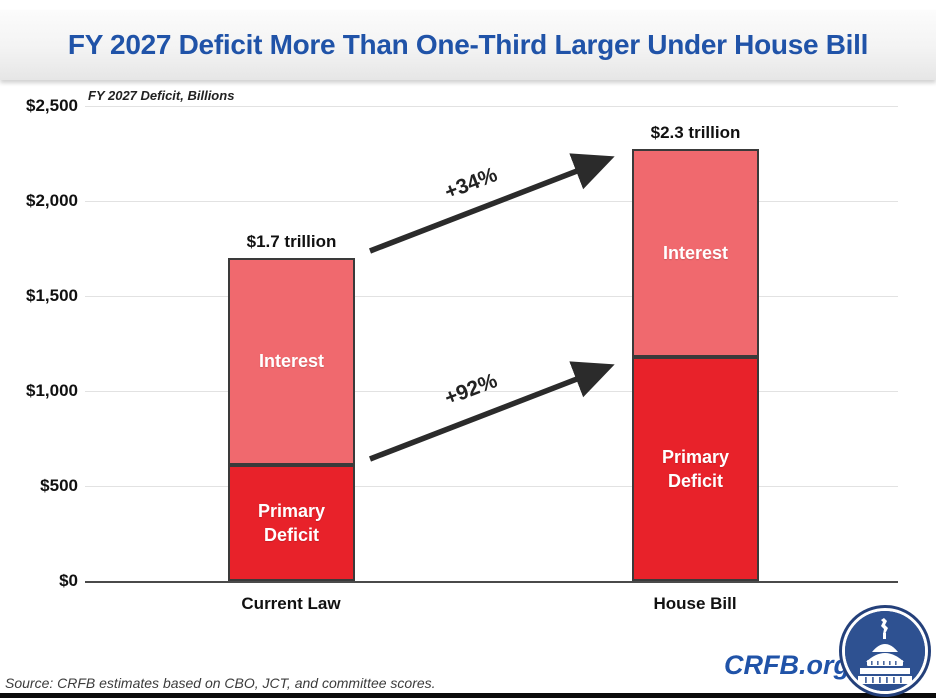  I want to click on x-category-label: Current Law, so click(291, 603).